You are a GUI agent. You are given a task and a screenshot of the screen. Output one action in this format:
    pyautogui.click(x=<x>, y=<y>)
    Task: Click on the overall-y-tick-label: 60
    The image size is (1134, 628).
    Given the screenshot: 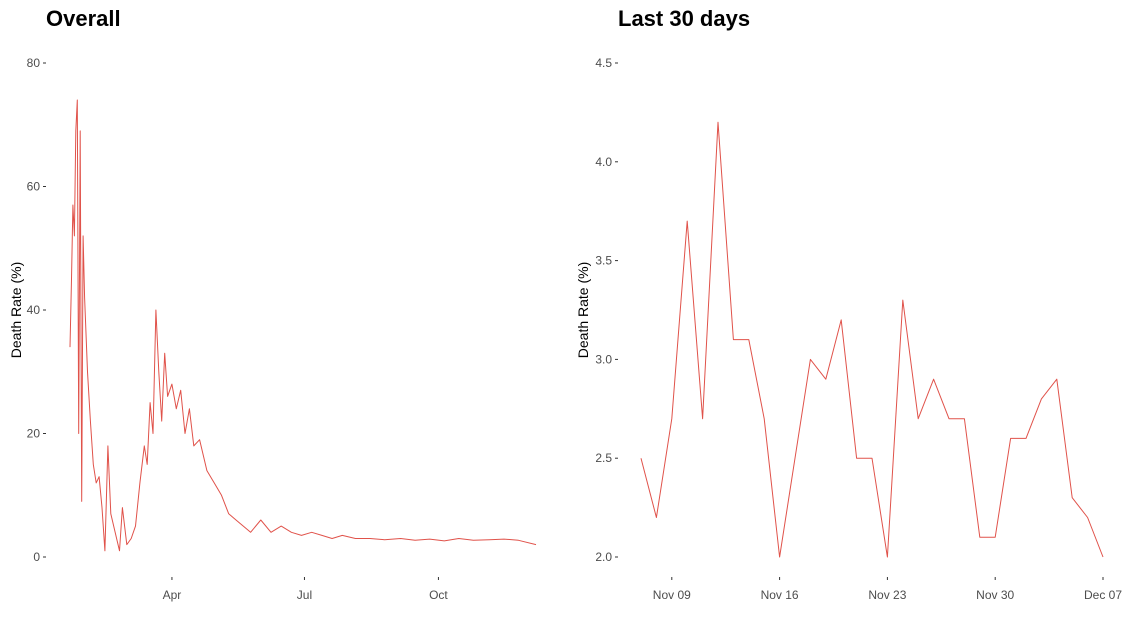 What is the action you would take?
    pyautogui.click(x=34, y=187)
    